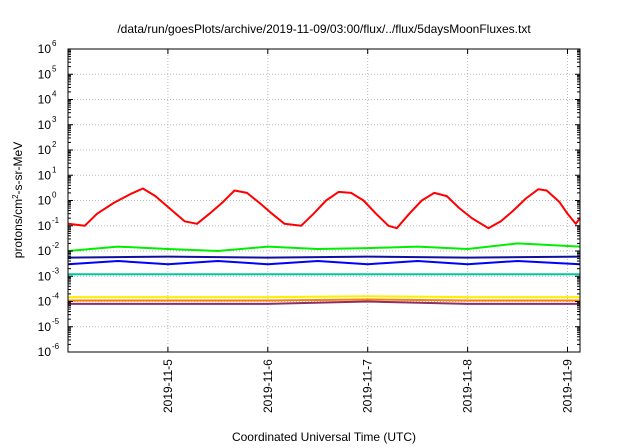 The image size is (640, 448). Describe the element at coordinates (56, 270) in the screenshot. I see `y-tick-exponent: -3` at that location.